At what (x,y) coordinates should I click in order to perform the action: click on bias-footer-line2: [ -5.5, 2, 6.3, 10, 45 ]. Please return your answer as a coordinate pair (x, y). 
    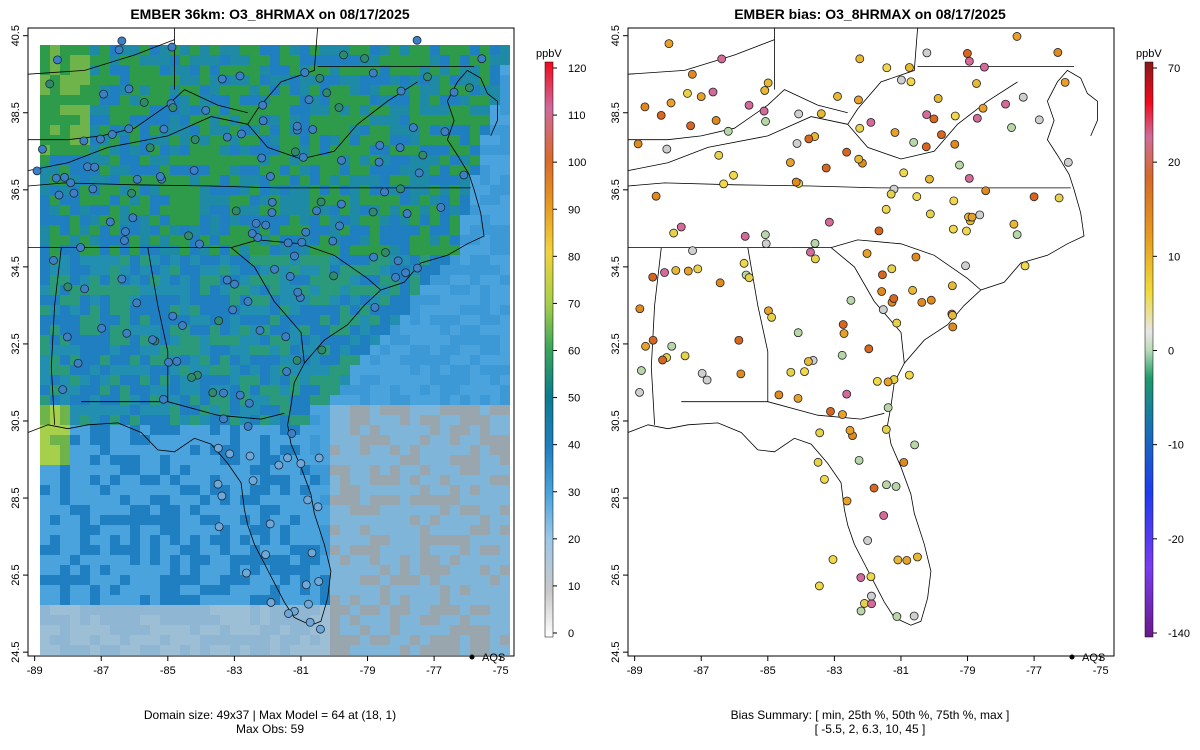
    Looking at the image, I should click on (870, 729).